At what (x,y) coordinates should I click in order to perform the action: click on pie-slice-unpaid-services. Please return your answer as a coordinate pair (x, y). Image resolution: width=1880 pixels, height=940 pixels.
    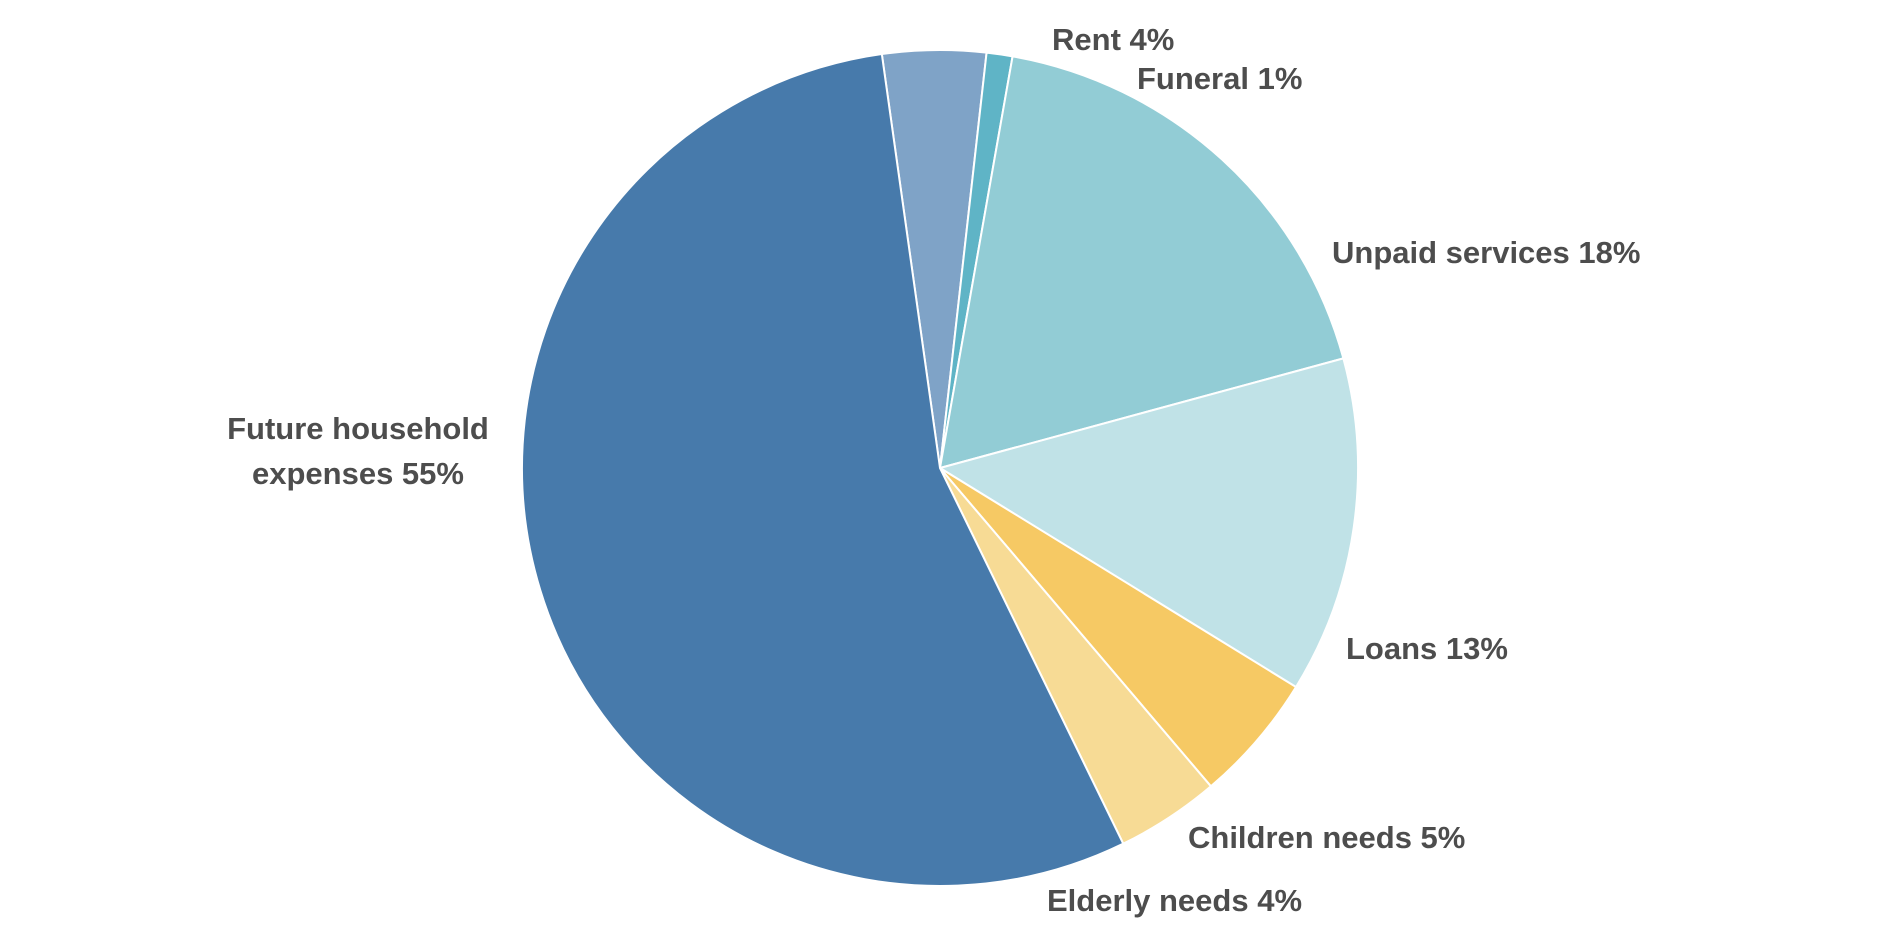
    Looking at the image, I should click on (1141, 262).